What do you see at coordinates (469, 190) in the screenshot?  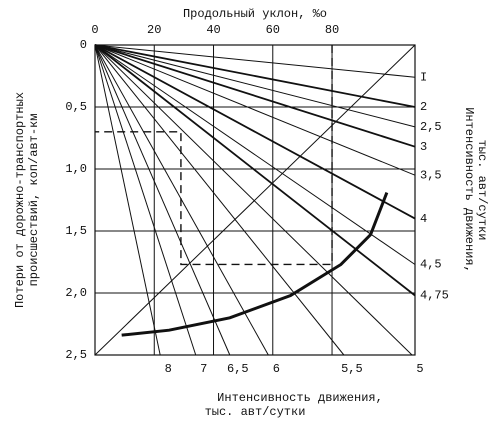 I see `right-axis-label: Интенсивность движения,` at bounding box center [469, 190].